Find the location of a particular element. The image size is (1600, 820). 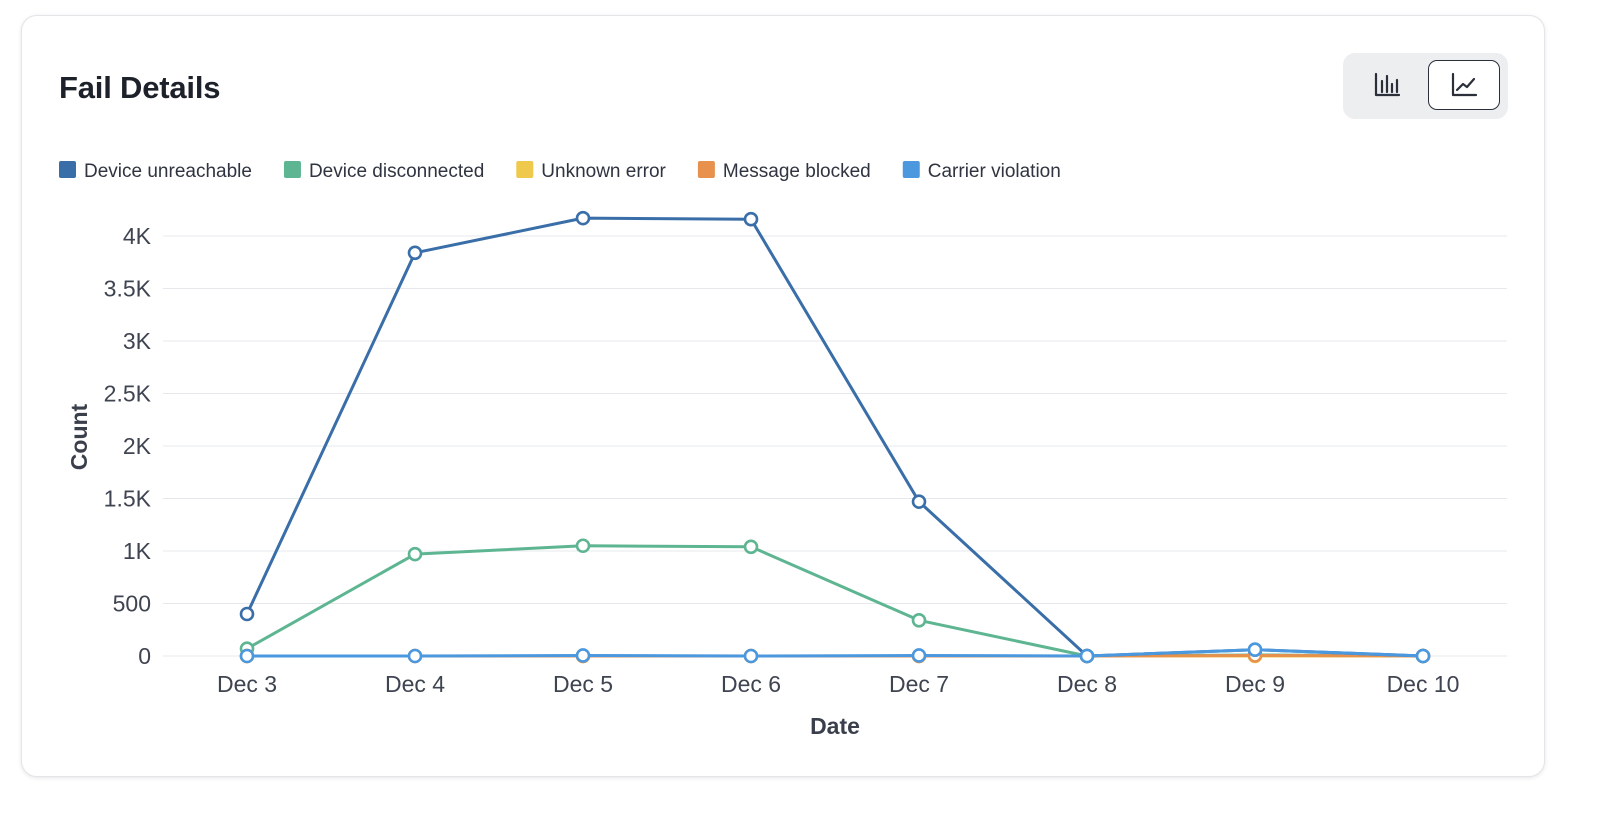

x-tick-label: Dec 6 is located at coordinates (751, 684).